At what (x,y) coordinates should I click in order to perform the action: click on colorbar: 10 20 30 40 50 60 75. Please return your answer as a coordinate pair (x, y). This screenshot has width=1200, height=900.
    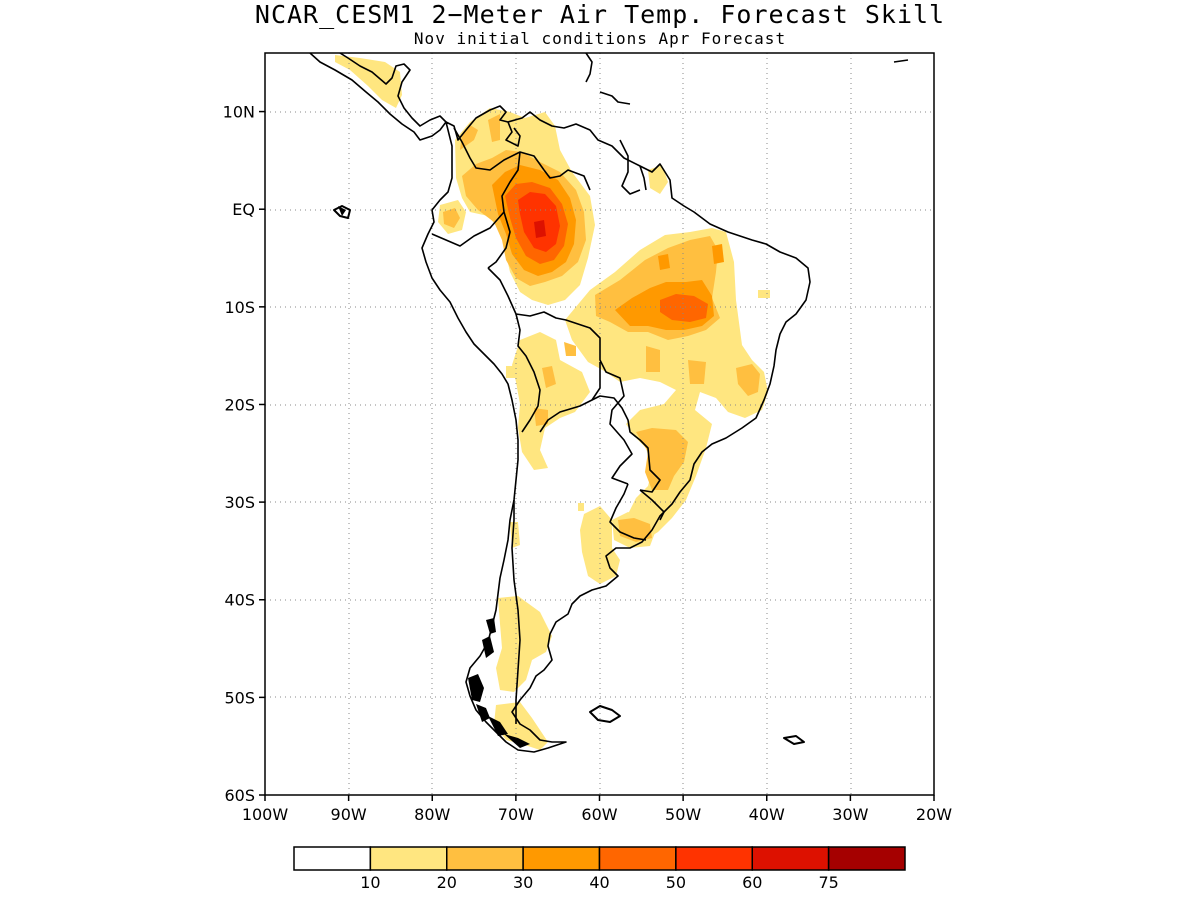
    Looking at the image, I should click on (599, 869).